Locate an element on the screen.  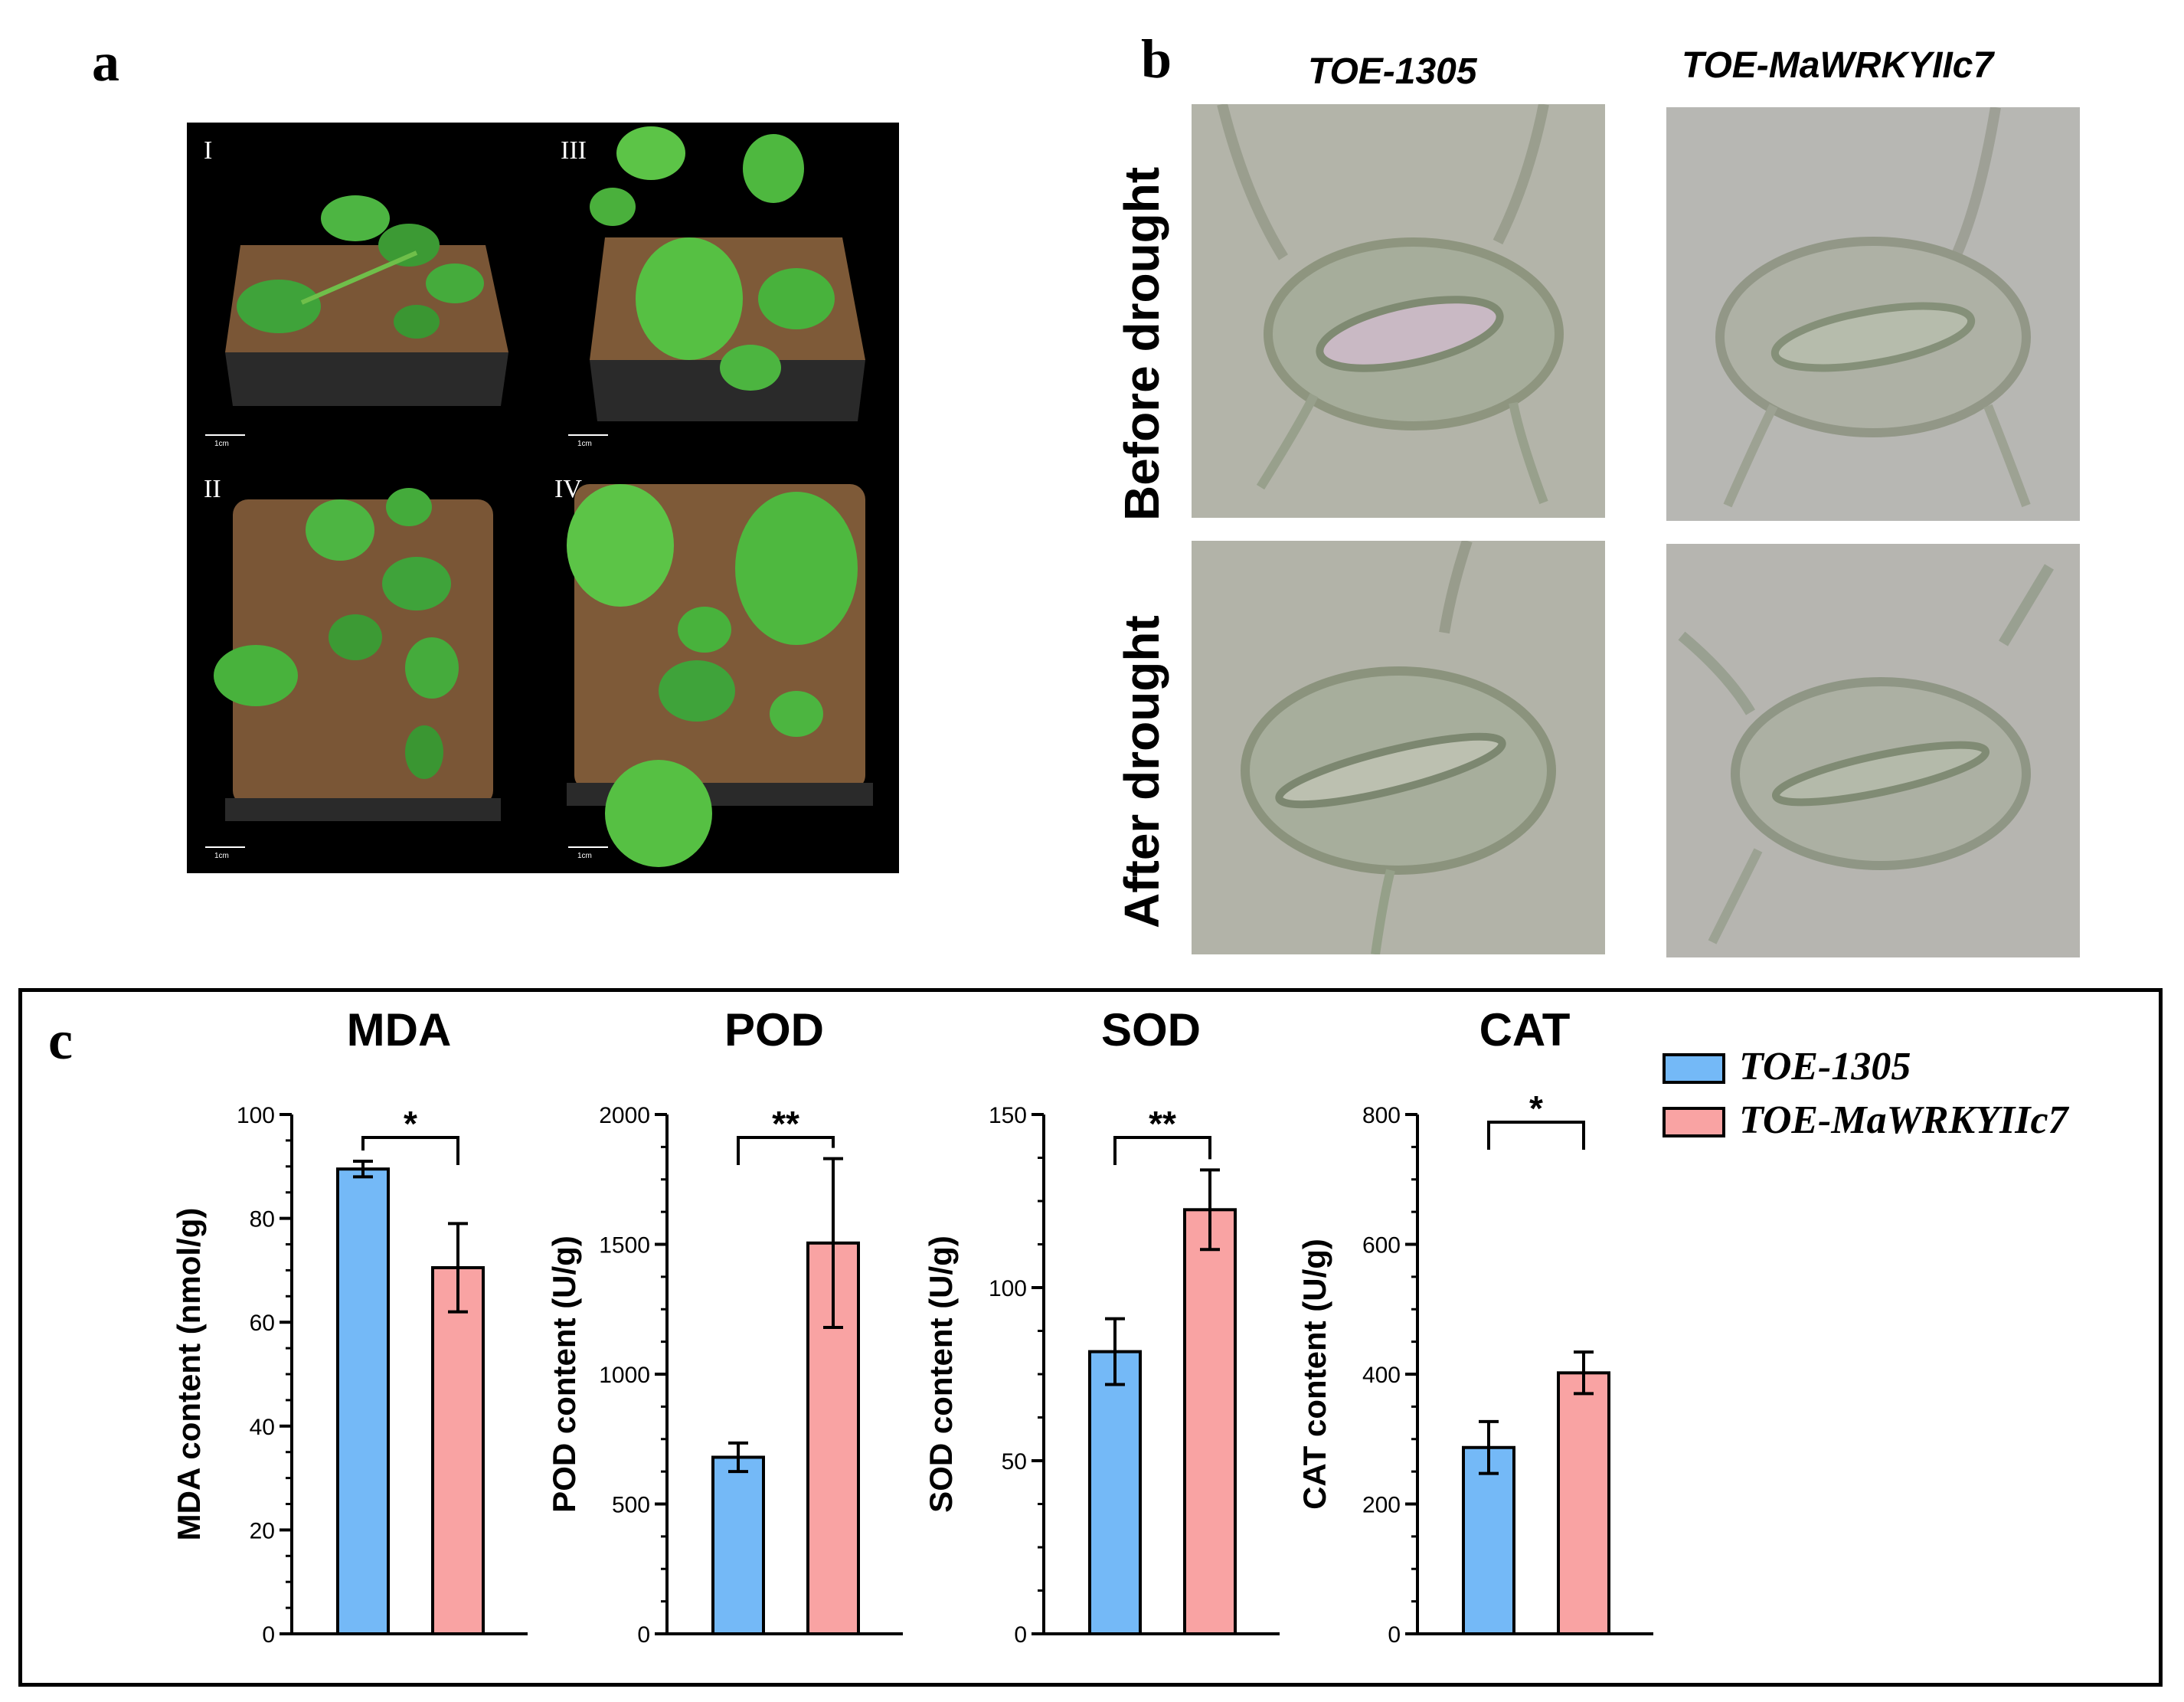
tile-label: II is located at coordinates (213, 489).